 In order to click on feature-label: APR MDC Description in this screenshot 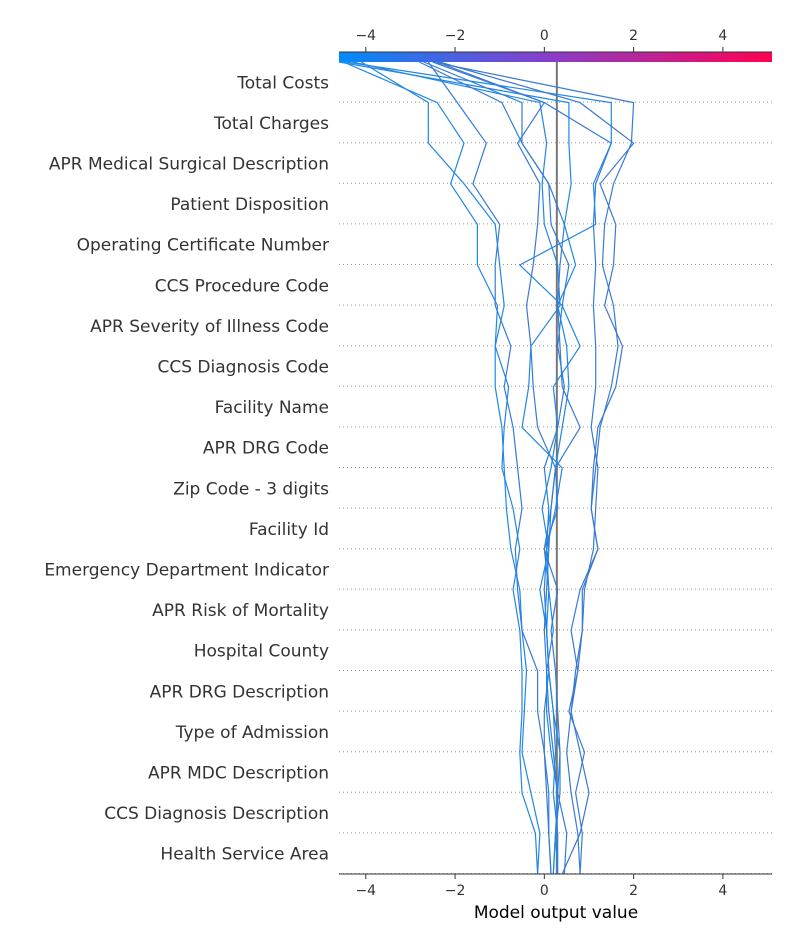, I will do `click(238, 774)`.